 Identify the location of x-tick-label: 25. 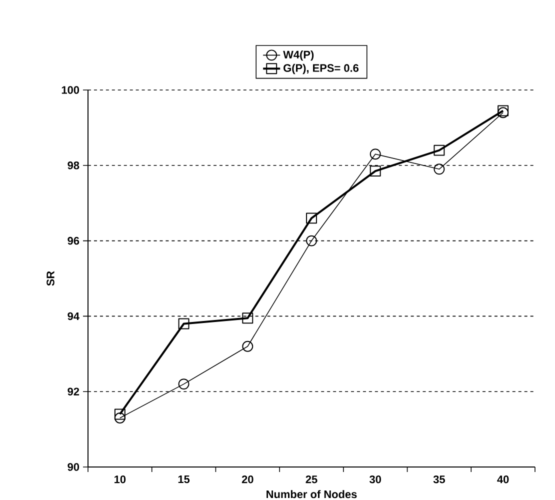
(312, 480).